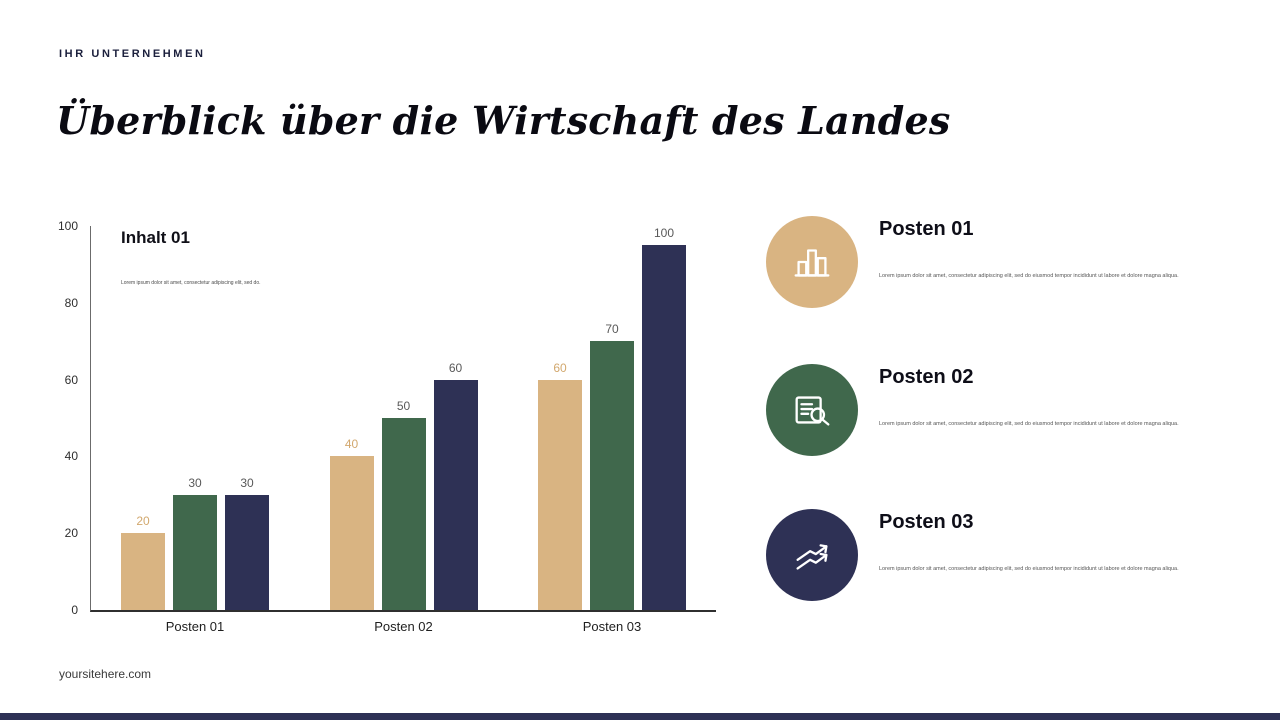 The width and height of the screenshot is (1280, 720). Describe the element at coordinates (143, 521) in the screenshot. I see `bar-value-label: 20` at that location.